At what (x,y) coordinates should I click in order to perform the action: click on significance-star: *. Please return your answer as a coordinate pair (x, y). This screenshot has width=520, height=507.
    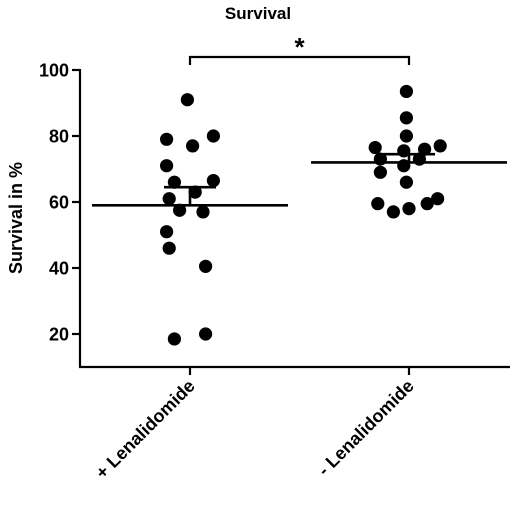
    Looking at the image, I should click on (299, 47).